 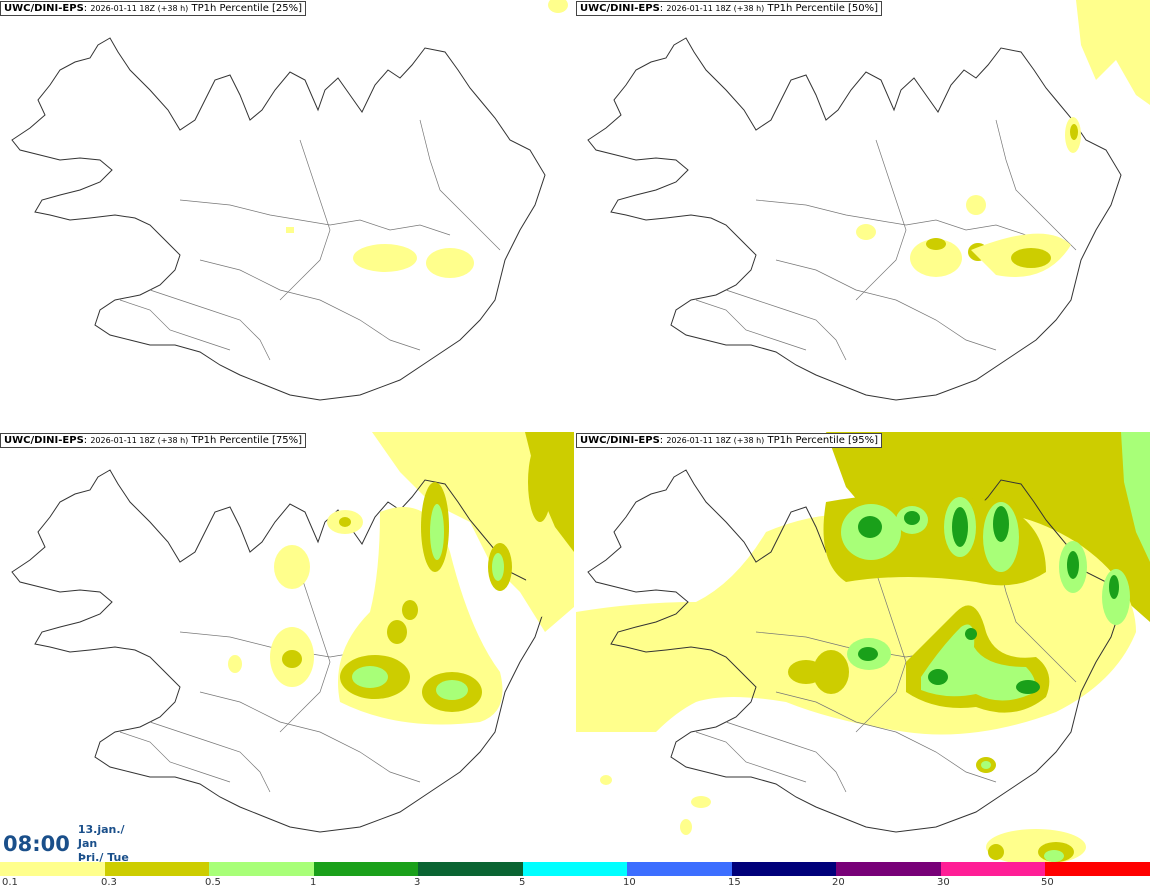 I want to click on valid-time-box: 08:00 13.jan./ Jan Þri./ Tue, so click(x=68, y=844).